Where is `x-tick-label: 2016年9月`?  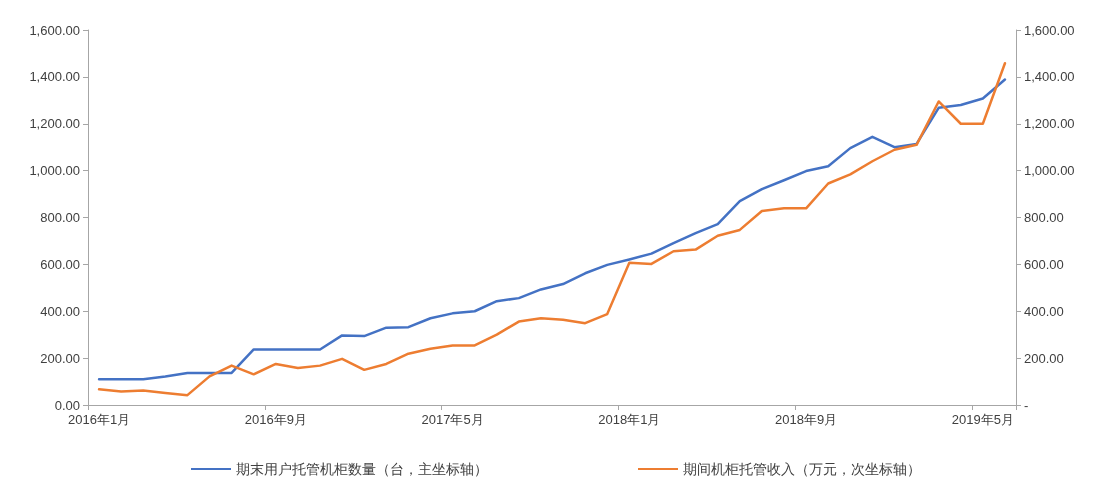 x-tick-label: 2016年9月 is located at coordinates (275, 419).